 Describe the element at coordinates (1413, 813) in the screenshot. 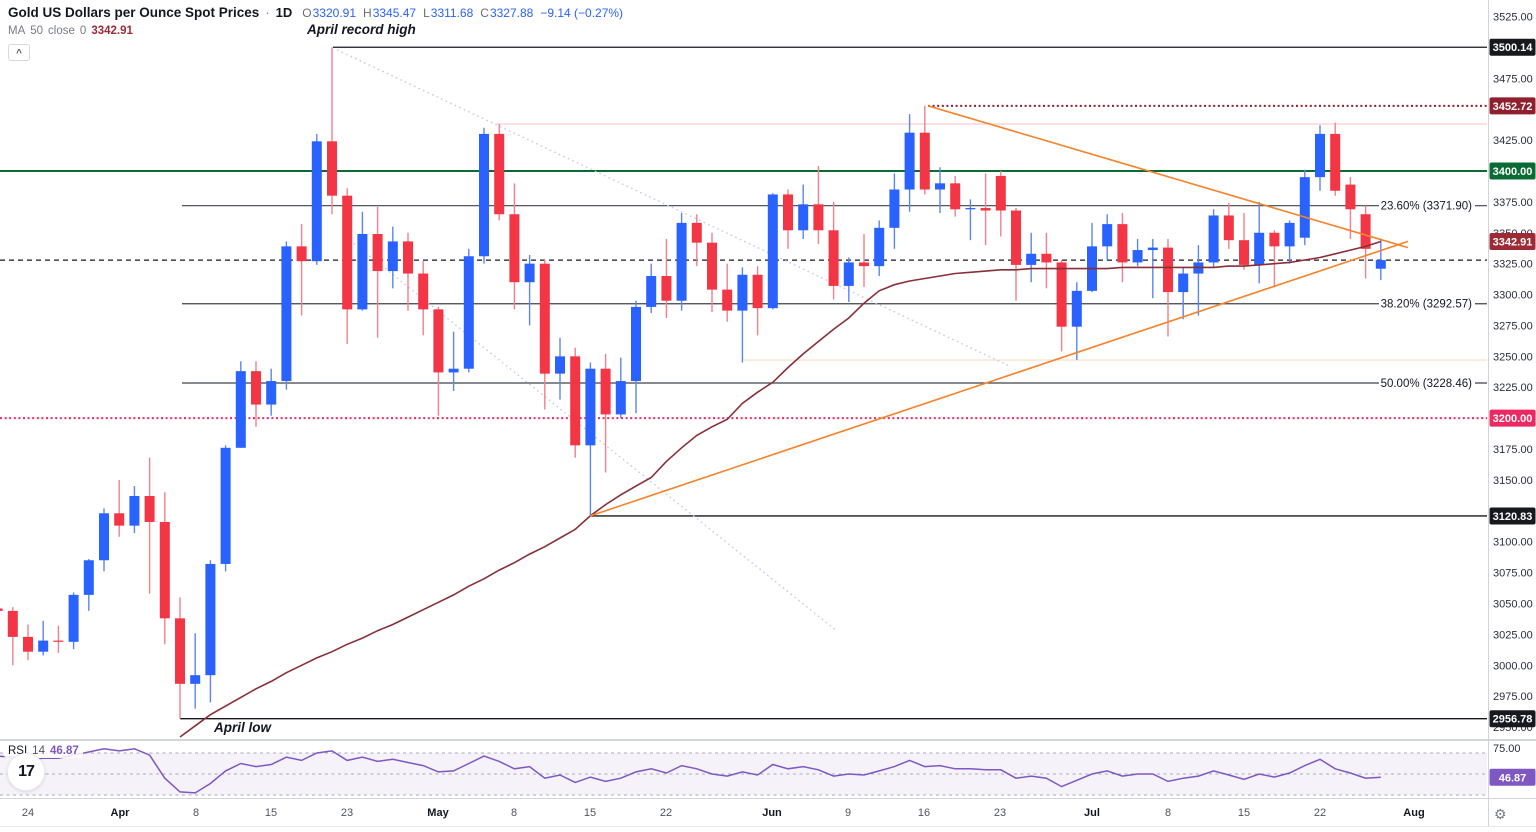

I see `time-label-Aug: Aug` at that location.